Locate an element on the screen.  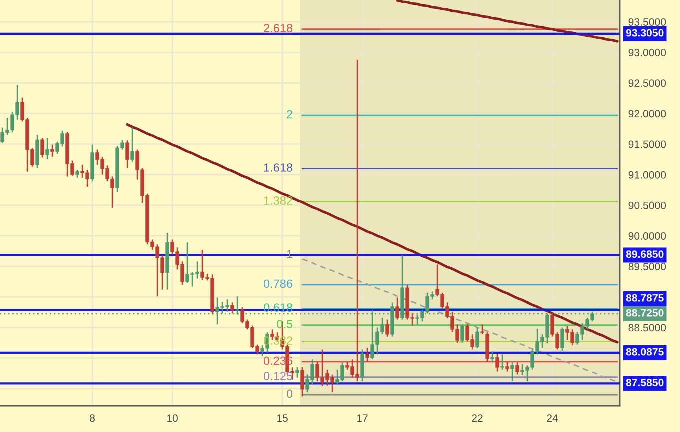
y-tick-label: 93.5000 is located at coordinates (647, 22).